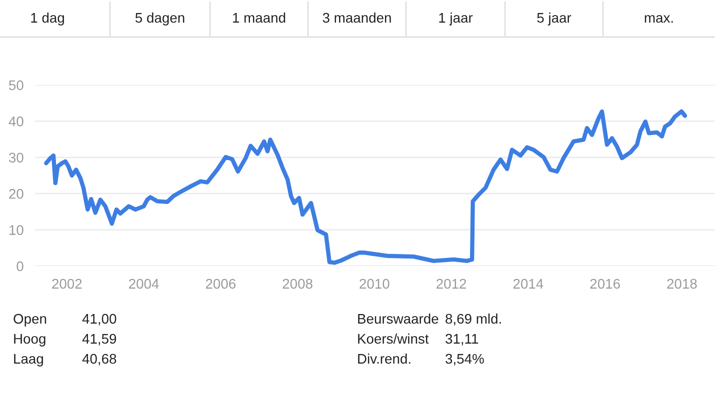 This screenshot has height=396, width=715. What do you see at coordinates (456, 19) in the screenshot?
I see `text: 1 jaar` at bounding box center [456, 19].